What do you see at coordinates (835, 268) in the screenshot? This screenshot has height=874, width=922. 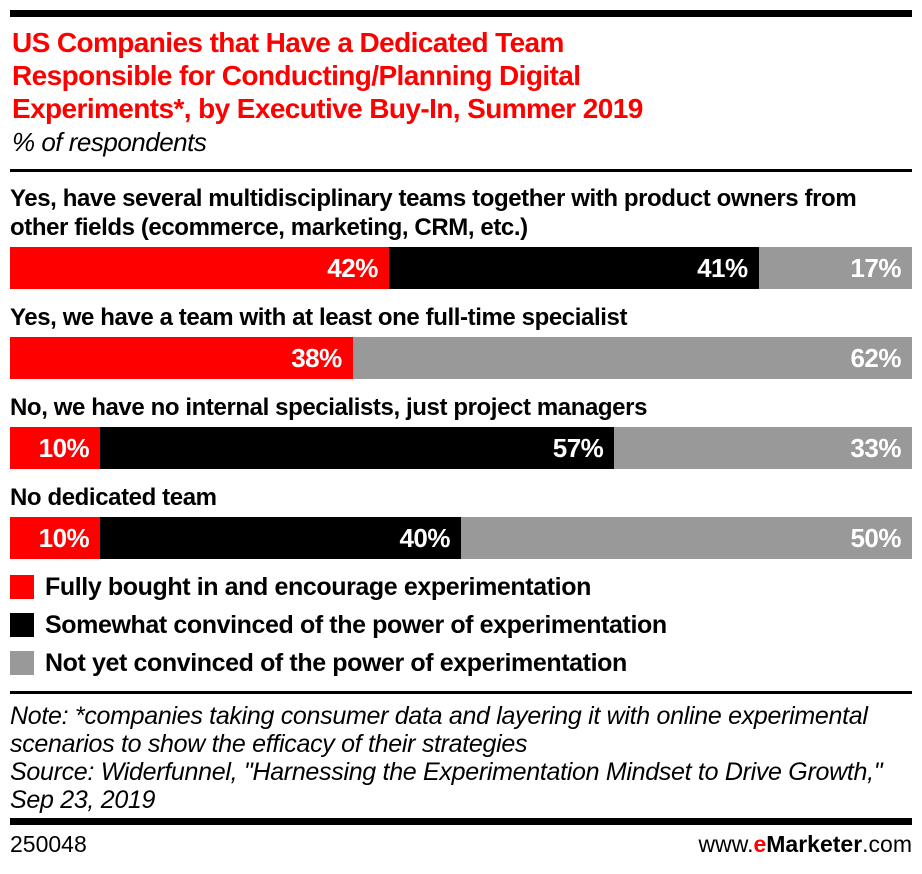 I see `bar-segment: 17%` at bounding box center [835, 268].